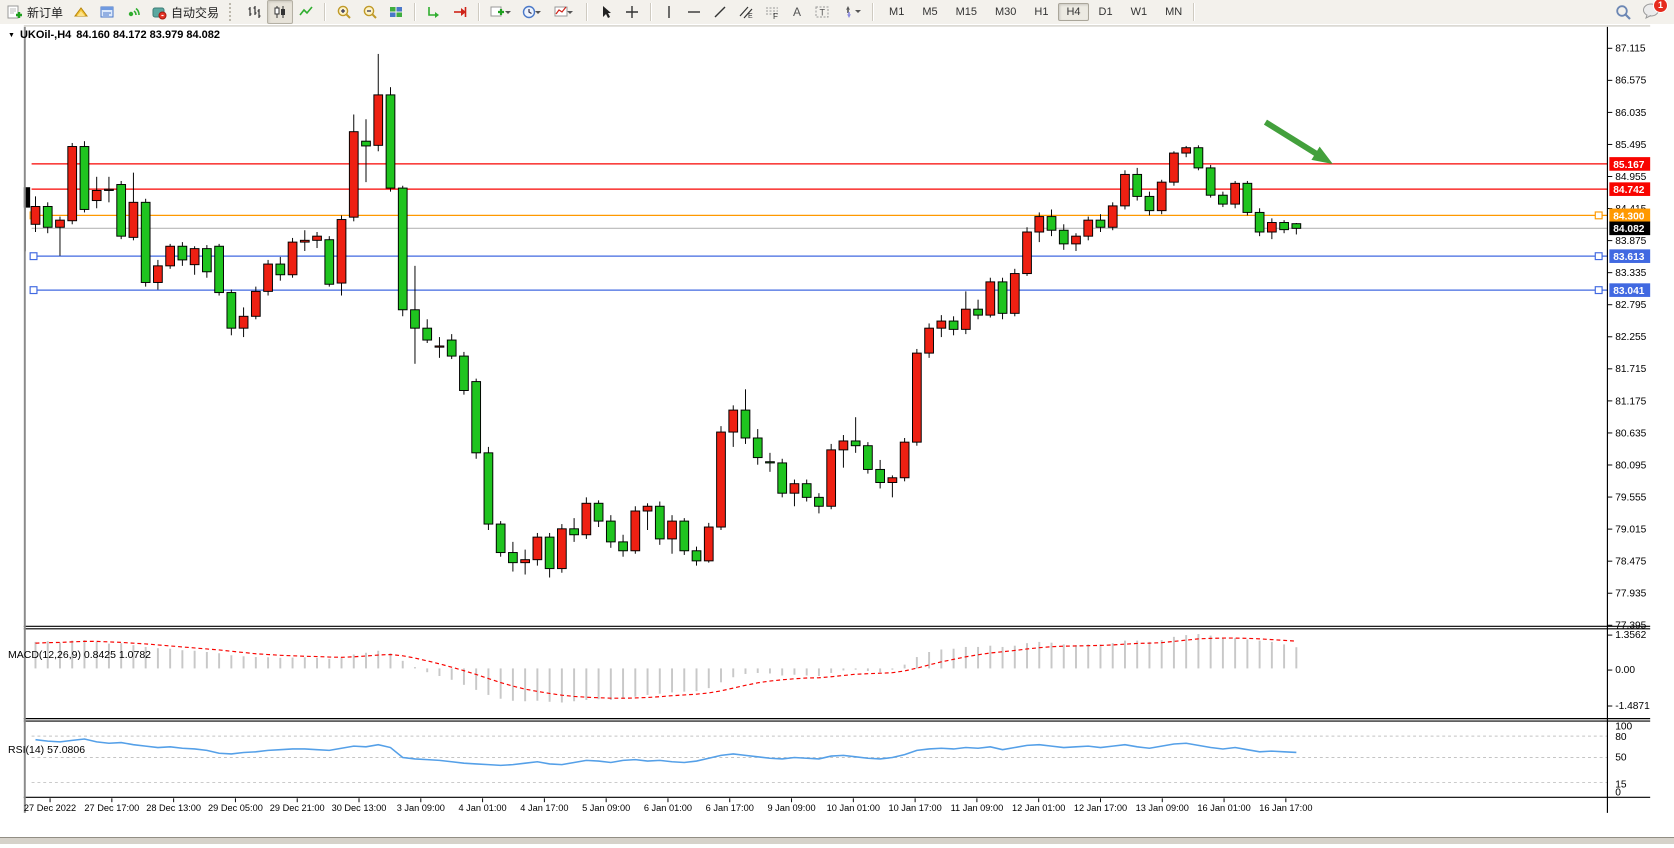 Image resolution: width=1674 pixels, height=848 pixels. What do you see at coordinates (80, 655) in the screenshot?
I see `macd-indicator-label: MACD(12,26,9) 0.8425 1.0782` at bounding box center [80, 655].